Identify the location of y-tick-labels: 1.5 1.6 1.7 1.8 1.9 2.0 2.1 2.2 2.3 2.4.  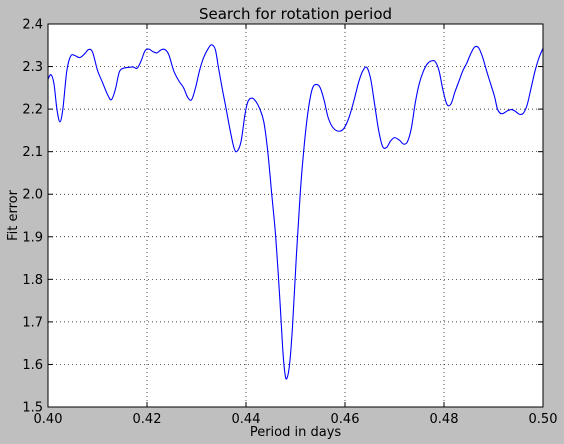
(32, 217).